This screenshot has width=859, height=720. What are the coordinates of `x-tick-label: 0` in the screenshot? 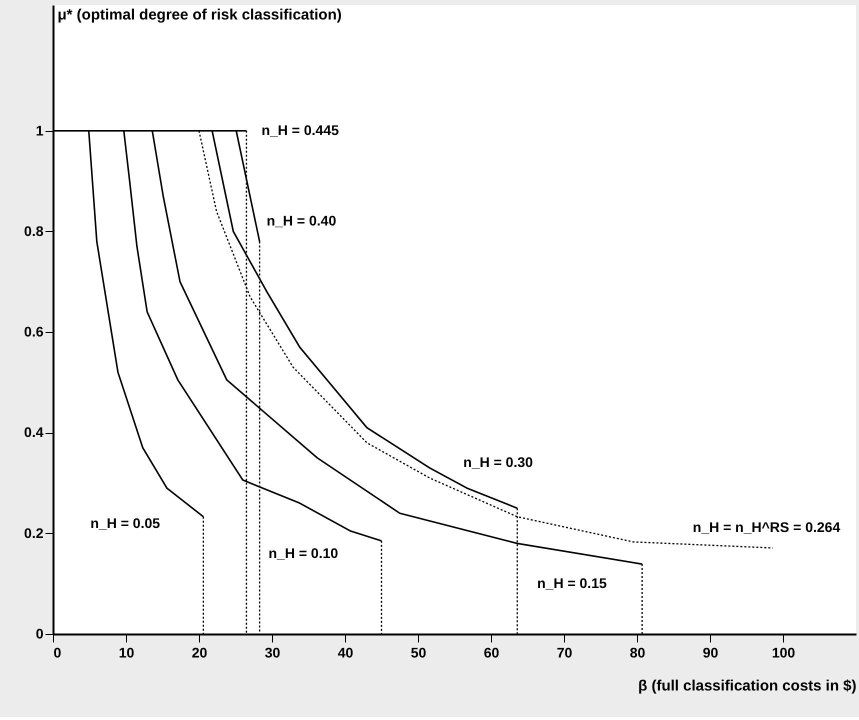 It's located at (58, 652).